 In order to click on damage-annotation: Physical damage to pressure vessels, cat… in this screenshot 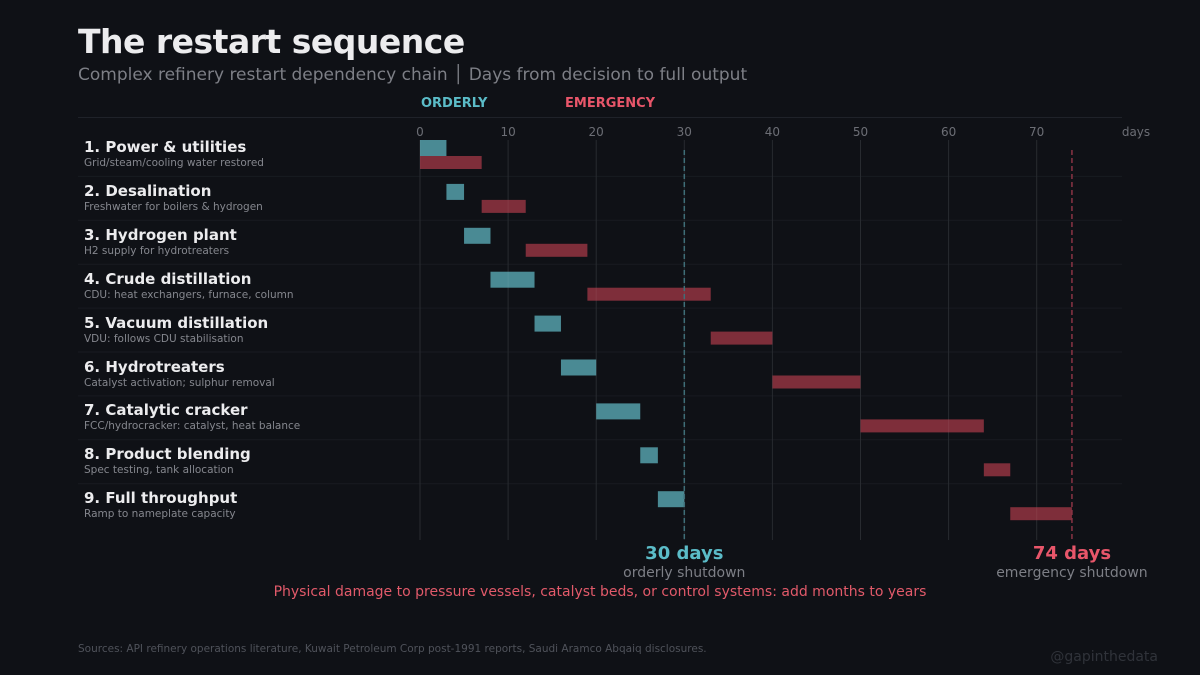, I will do `click(600, 592)`.